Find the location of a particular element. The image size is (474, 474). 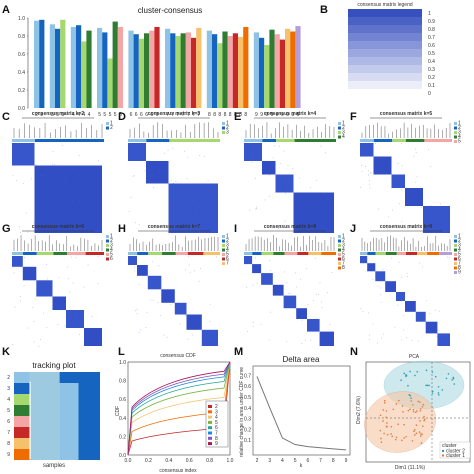

pca-legend-marker is located at coordinates (443, 455).